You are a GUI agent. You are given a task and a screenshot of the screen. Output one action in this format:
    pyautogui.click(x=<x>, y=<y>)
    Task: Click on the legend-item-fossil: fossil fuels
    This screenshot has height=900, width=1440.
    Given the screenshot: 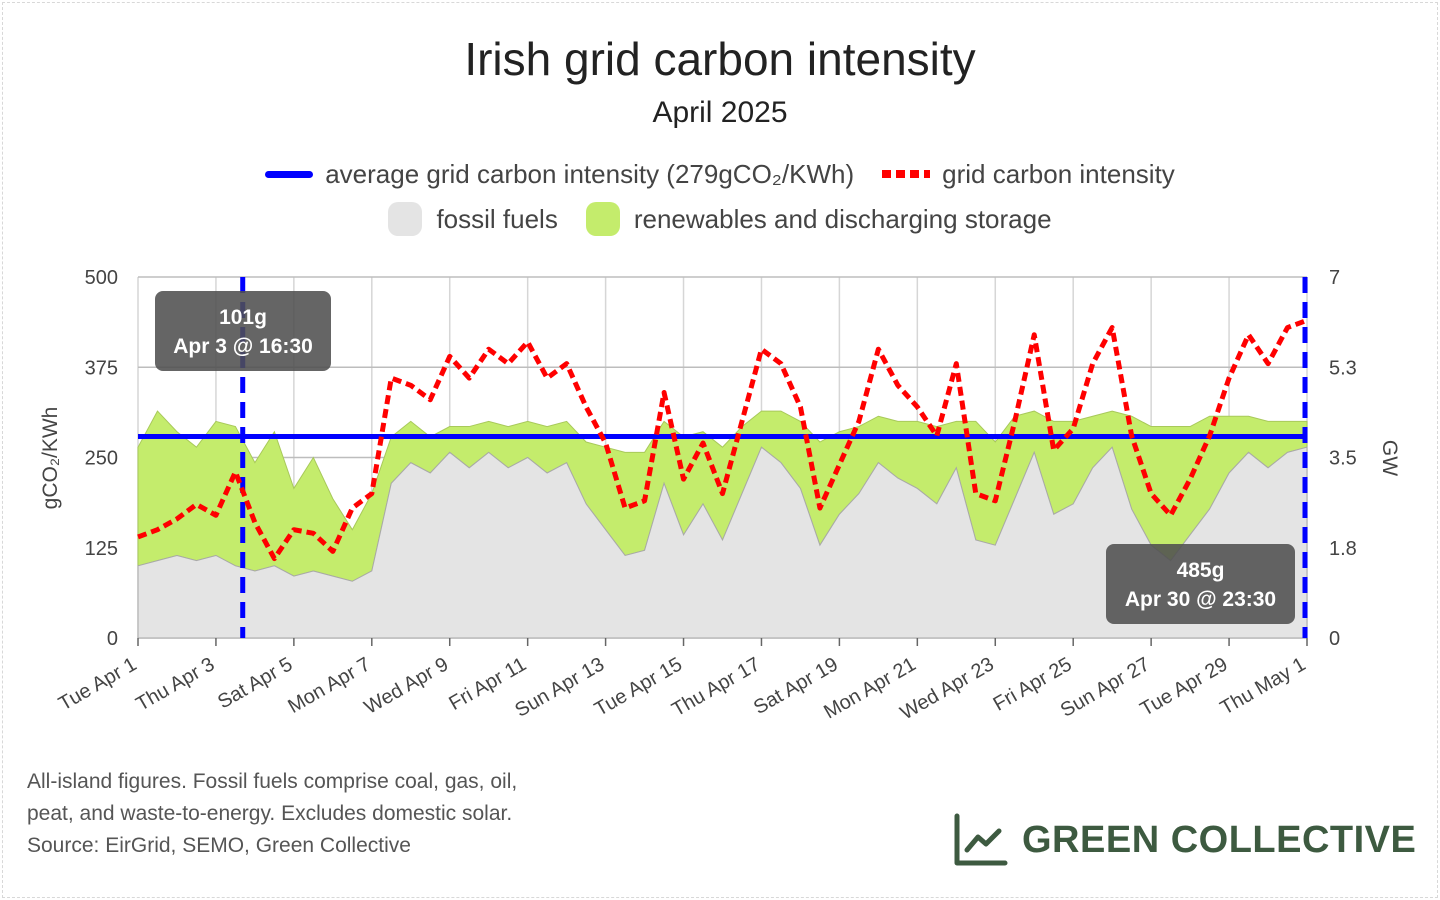 What is the action you would take?
    pyautogui.click(x=473, y=219)
    